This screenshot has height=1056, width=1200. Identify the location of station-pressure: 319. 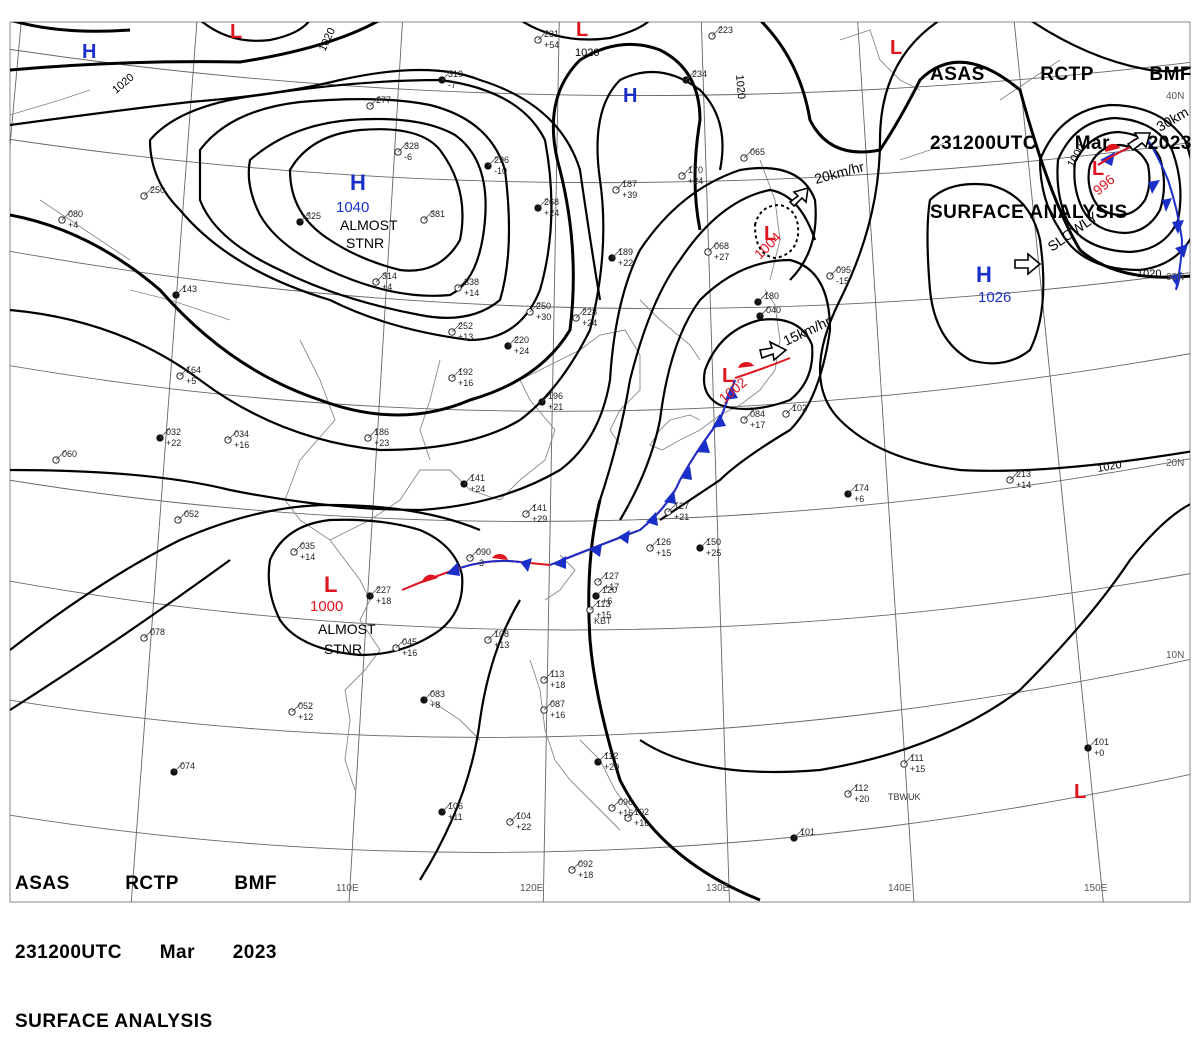
(455, 74).